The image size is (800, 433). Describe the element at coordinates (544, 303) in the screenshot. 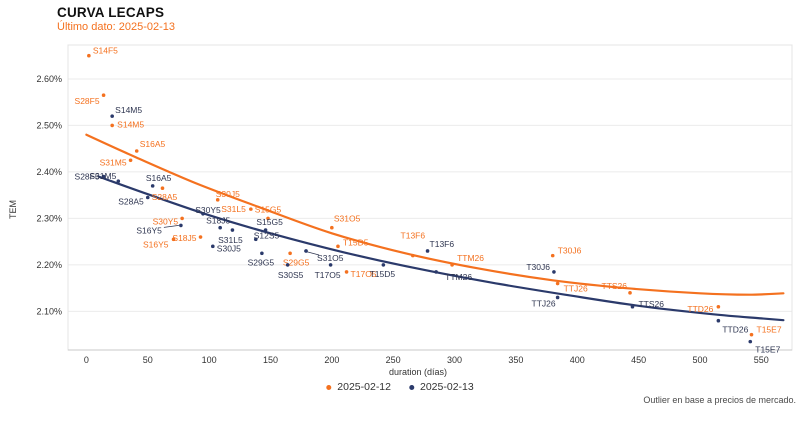

I see `point-label: TTJ26` at that location.